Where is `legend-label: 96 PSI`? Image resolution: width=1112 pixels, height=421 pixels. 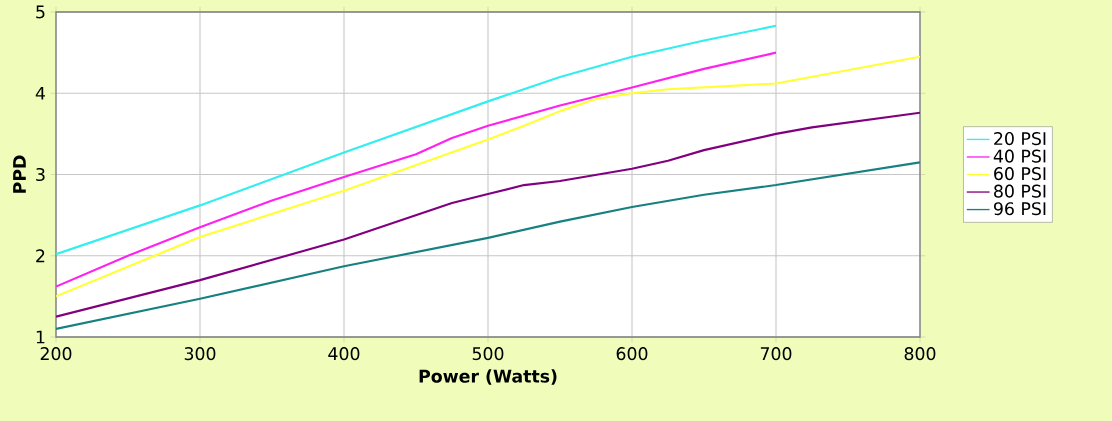
legend-label: 96 PSI is located at coordinates (1019, 209).